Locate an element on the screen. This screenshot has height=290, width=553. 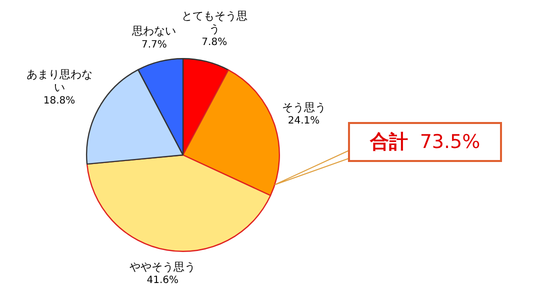
slice-label: 思わない is located at coordinates (153, 31).